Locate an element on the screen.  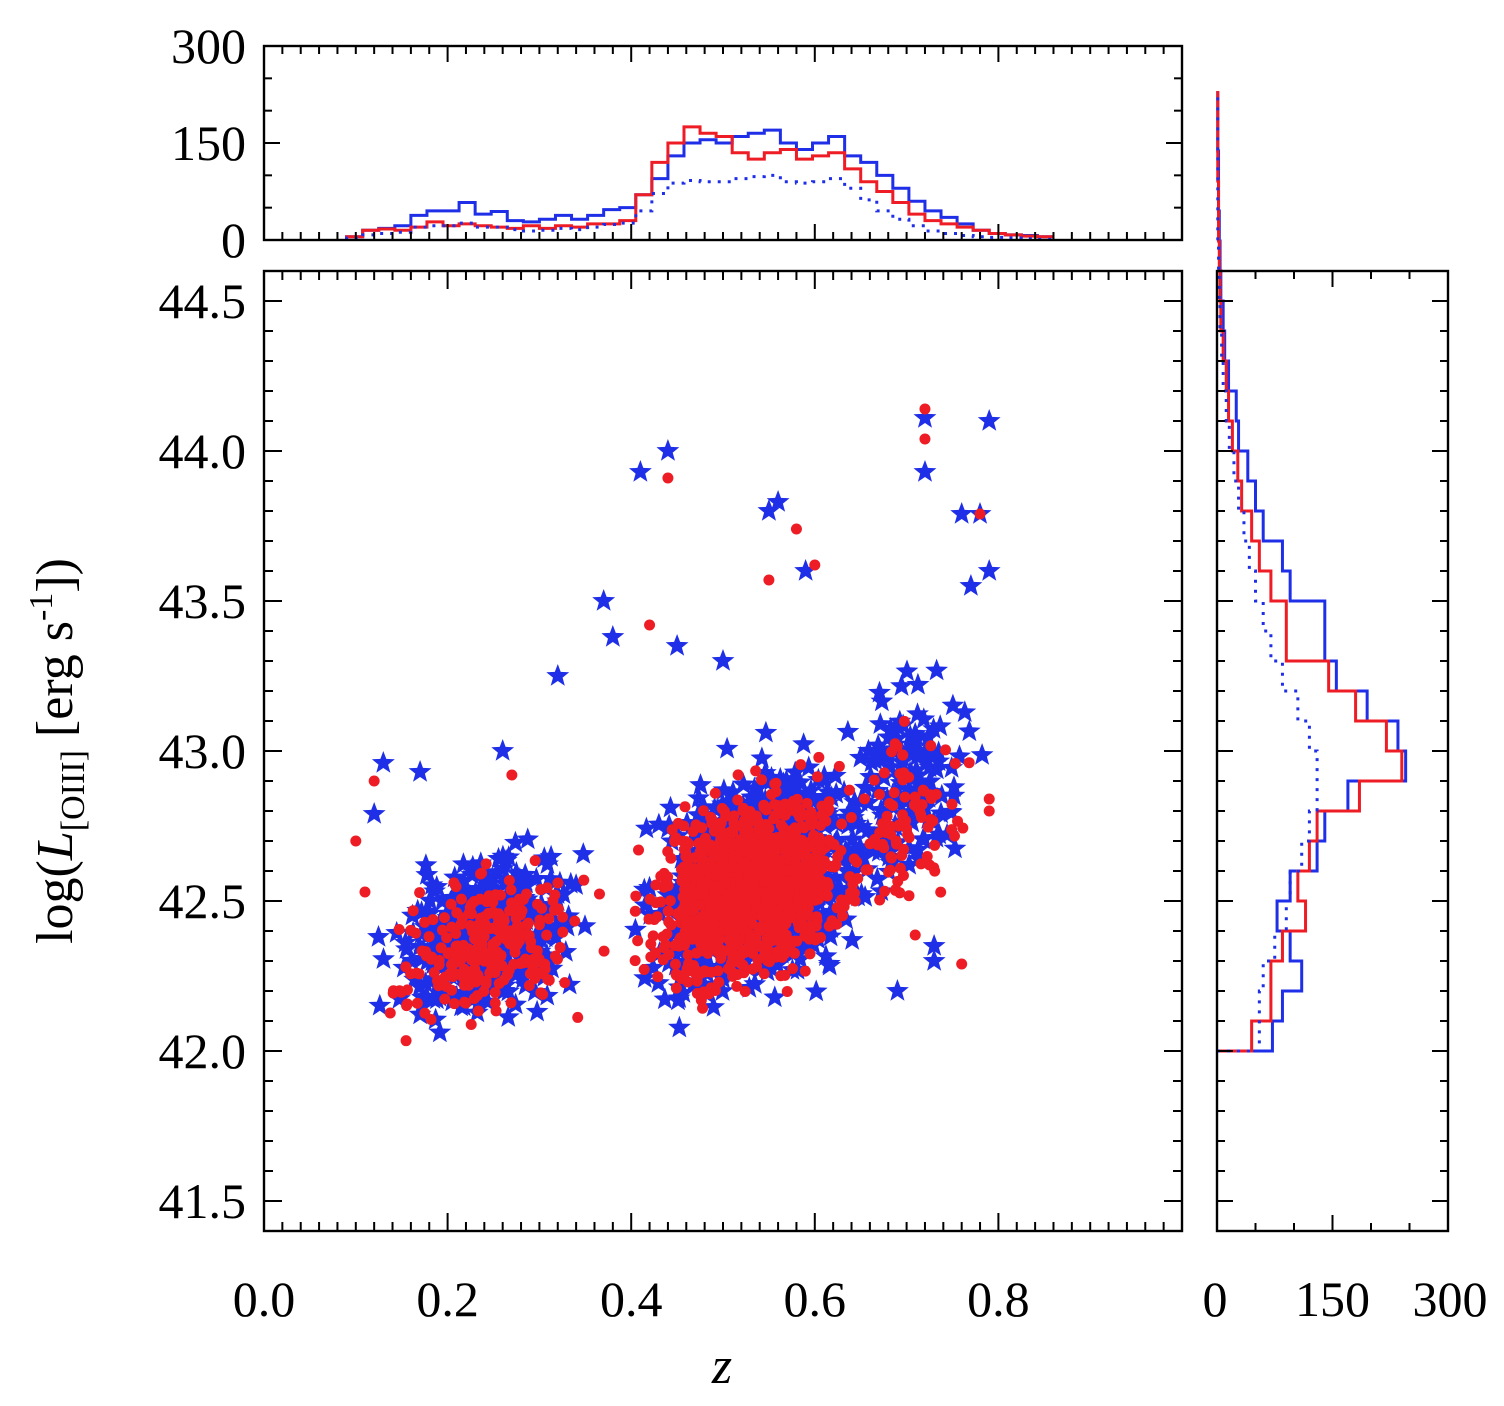
y-tick-label: 44.5 is located at coordinates (203, 301).